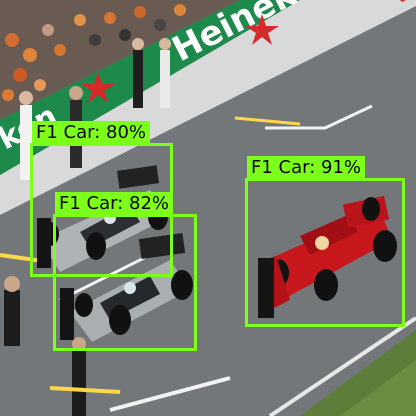  Describe the element at coordinates (342, 366) in the screenshot. I see `track-edge-line` at that location.